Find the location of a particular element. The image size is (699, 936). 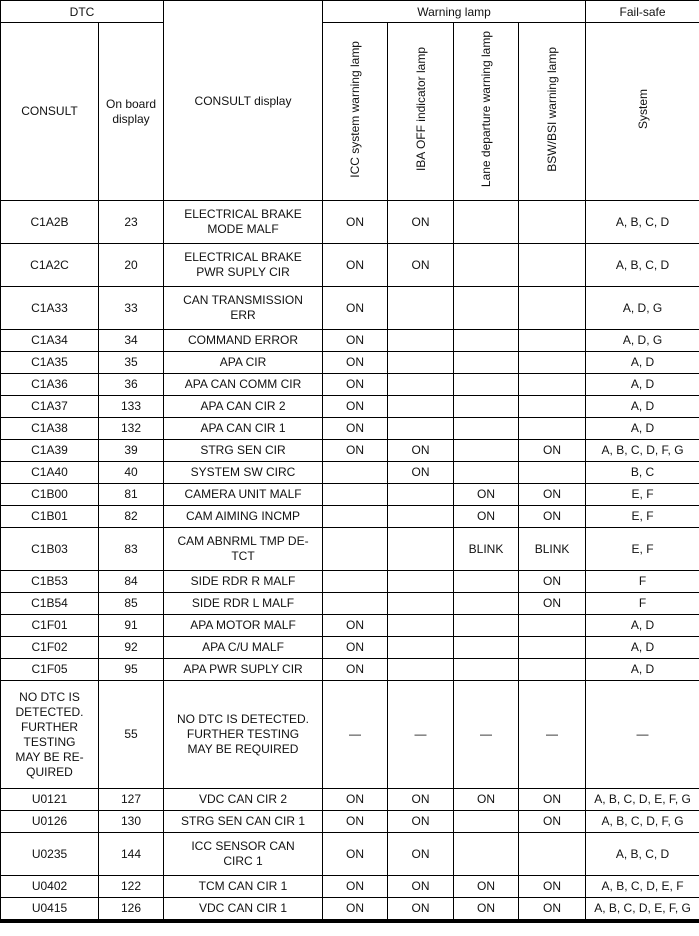

cell-system: A, B, C, D, E, F, G is located at coordinates (642, 910).